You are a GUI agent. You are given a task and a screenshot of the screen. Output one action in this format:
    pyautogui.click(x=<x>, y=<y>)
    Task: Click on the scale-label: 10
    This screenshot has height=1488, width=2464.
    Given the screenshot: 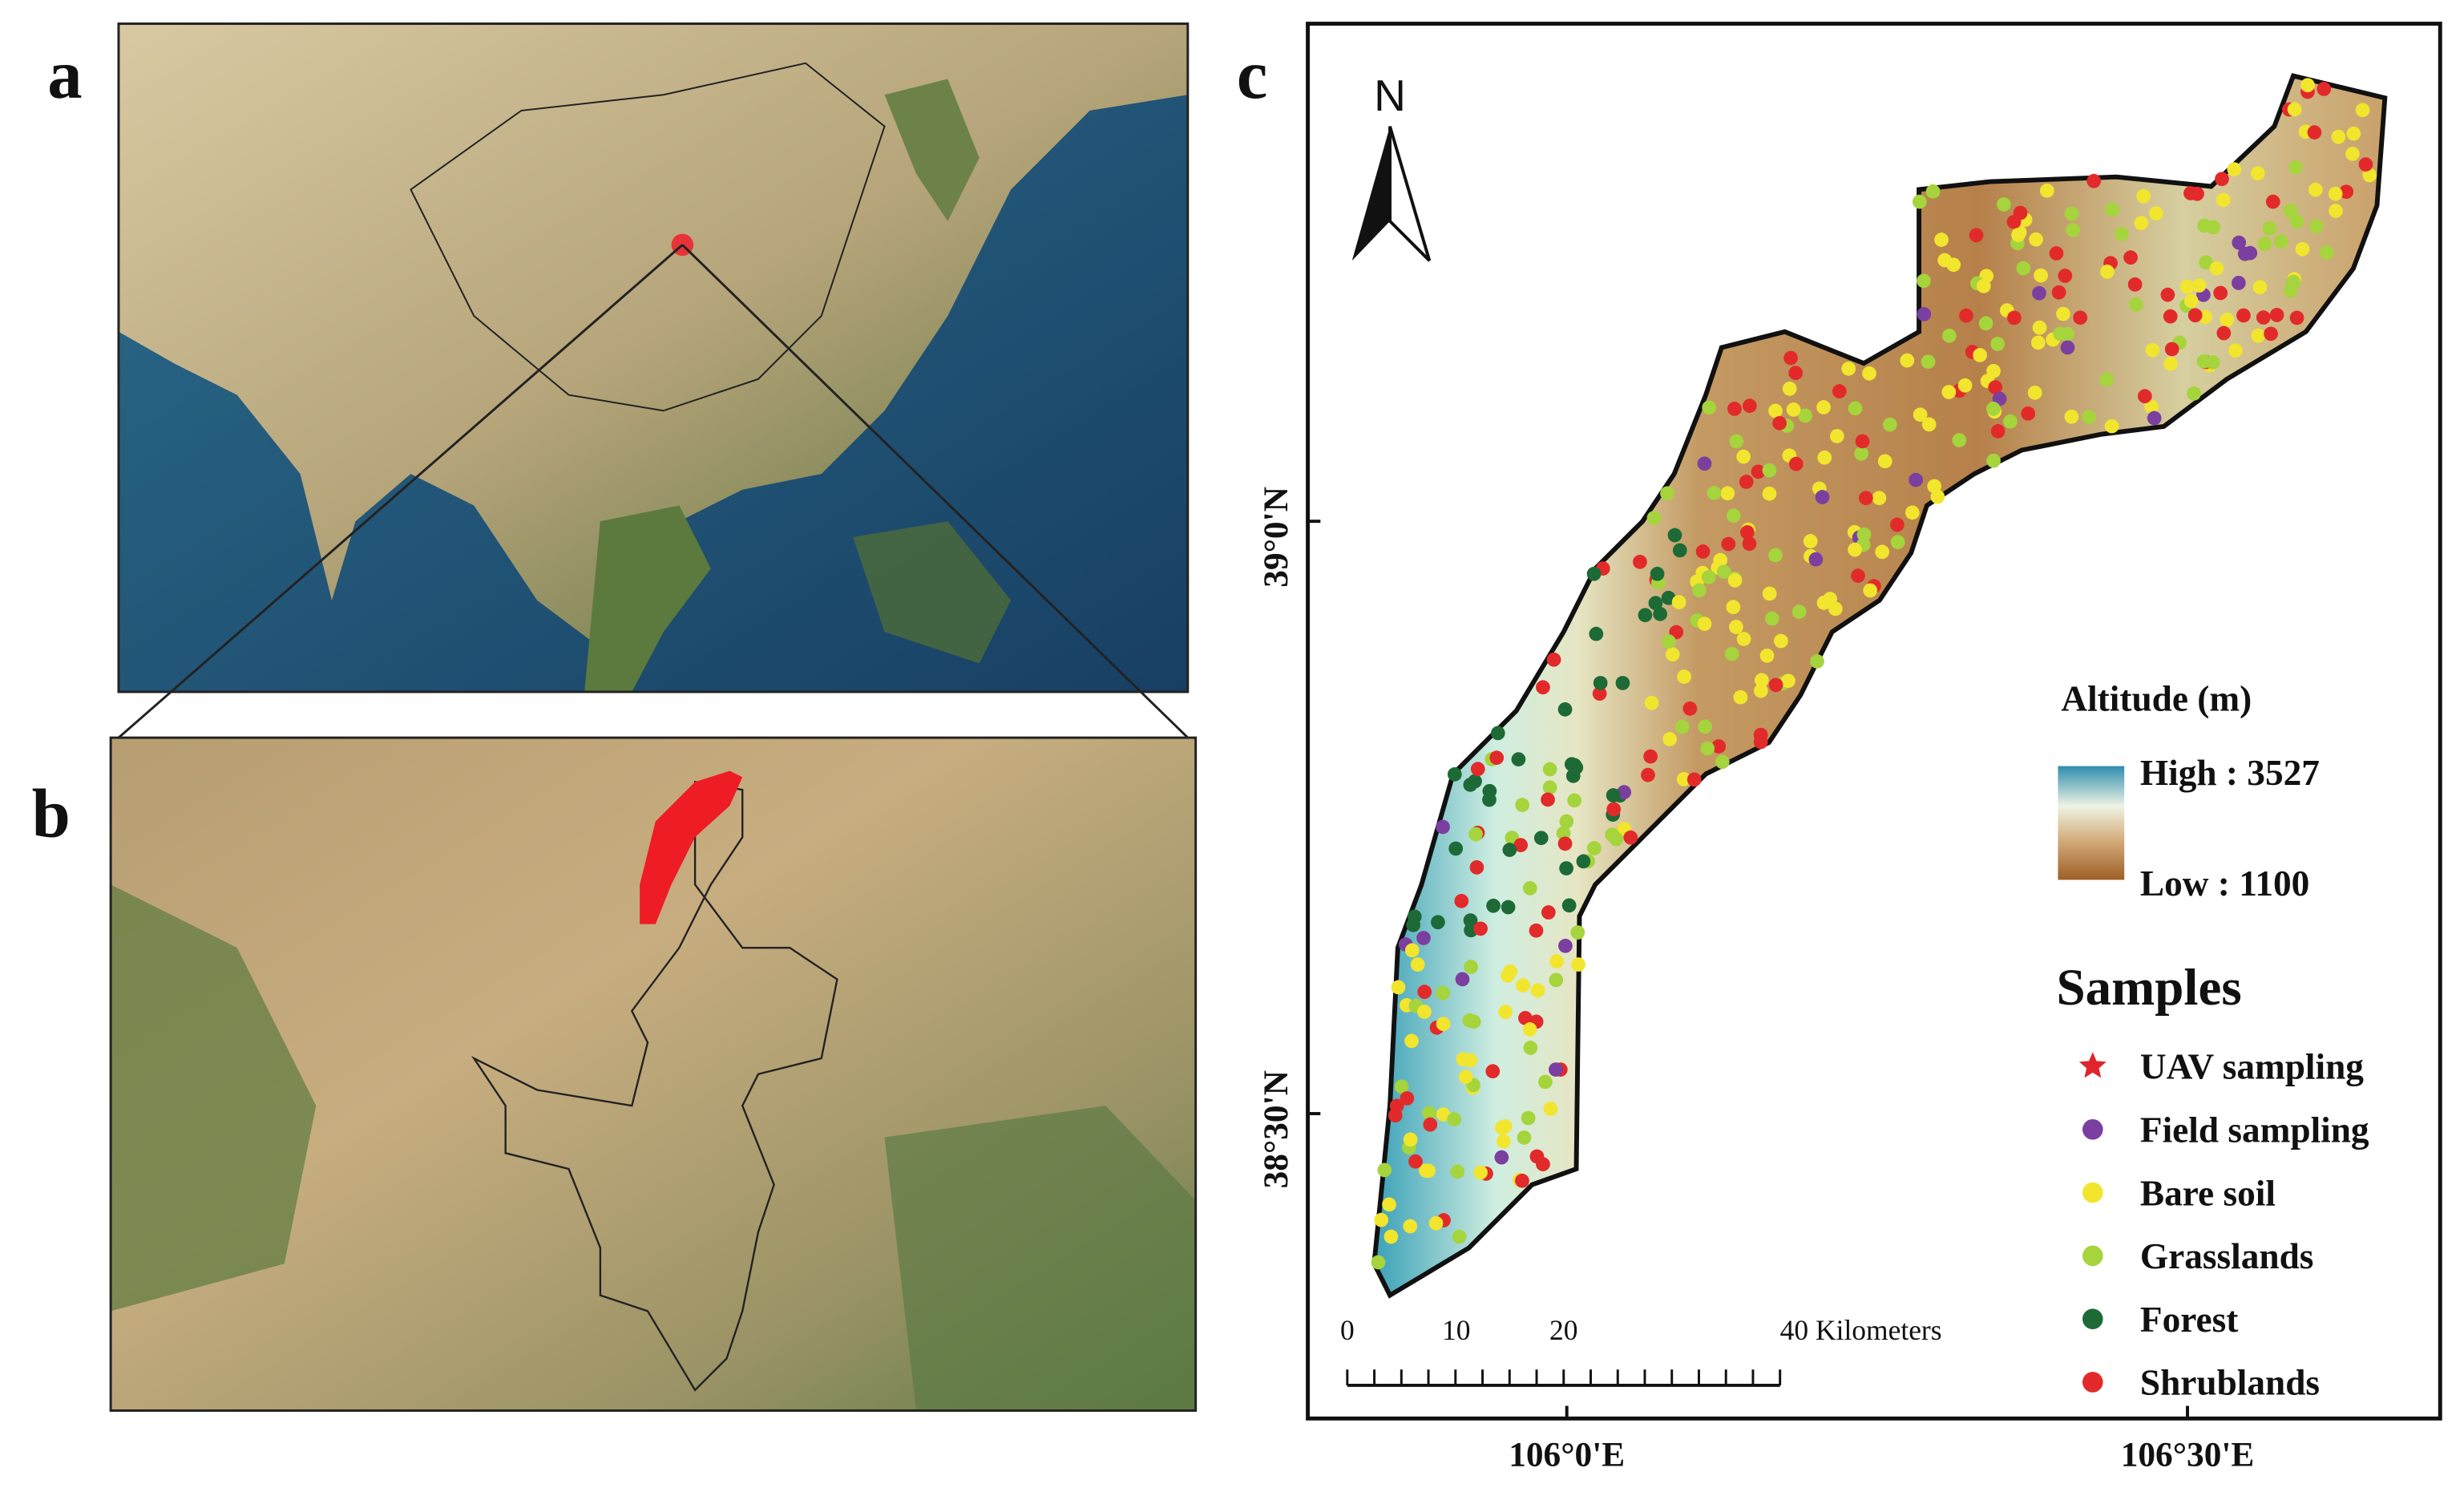 What is the action you would take?
    pyautogui.click(x=1456, y=1330)
    